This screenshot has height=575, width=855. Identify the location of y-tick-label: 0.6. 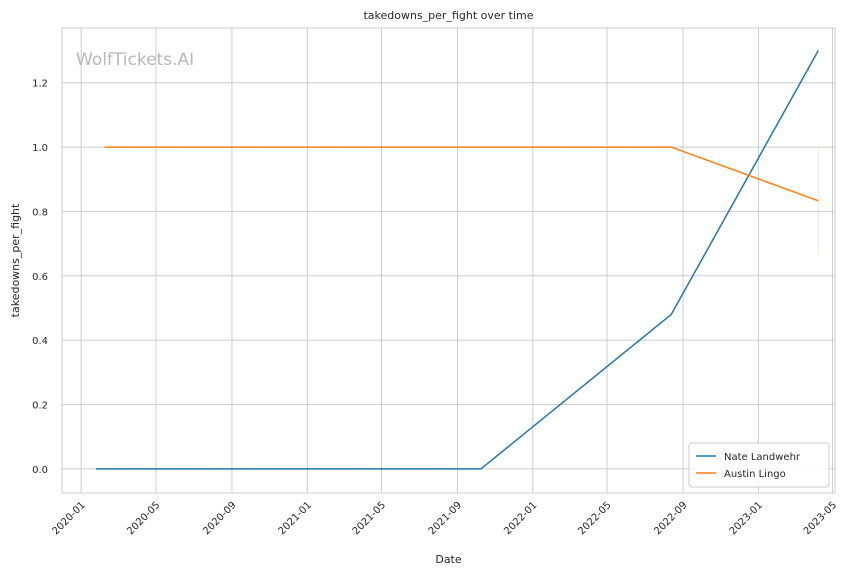
(40, 277).